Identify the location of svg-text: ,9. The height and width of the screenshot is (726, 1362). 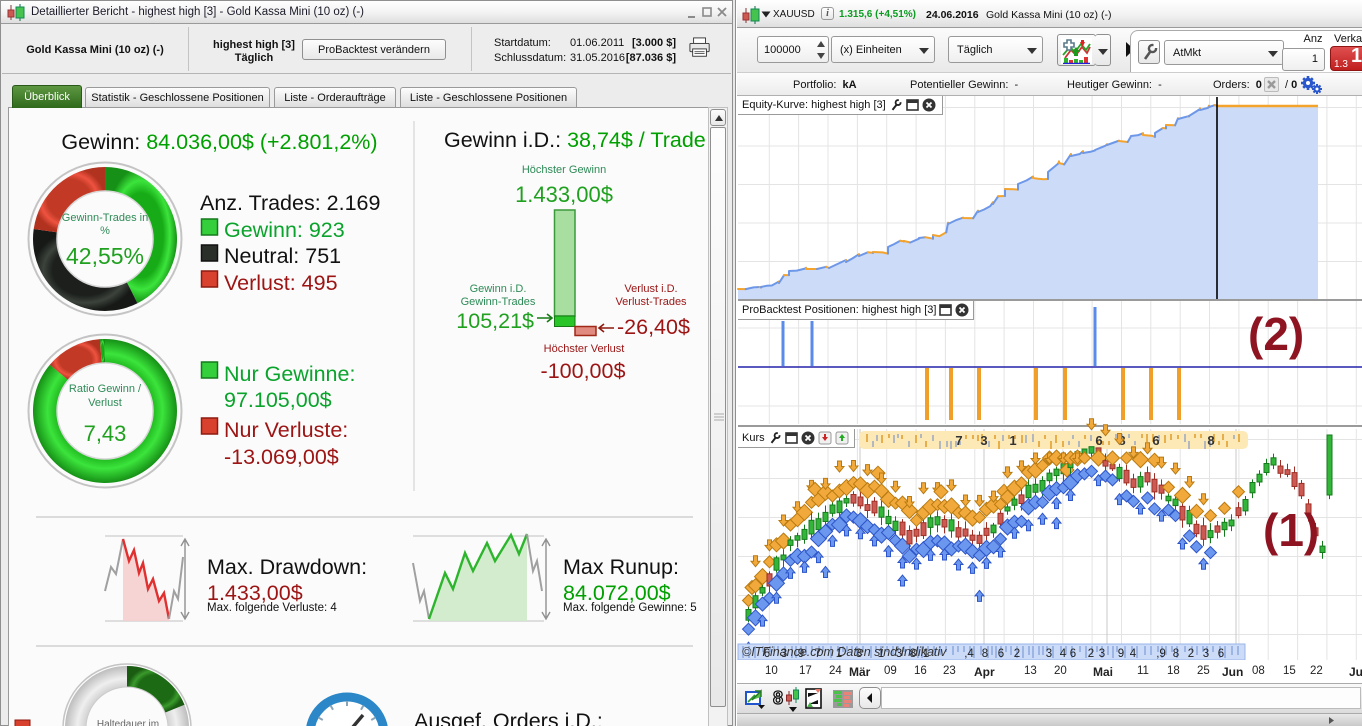
(1161, 654).